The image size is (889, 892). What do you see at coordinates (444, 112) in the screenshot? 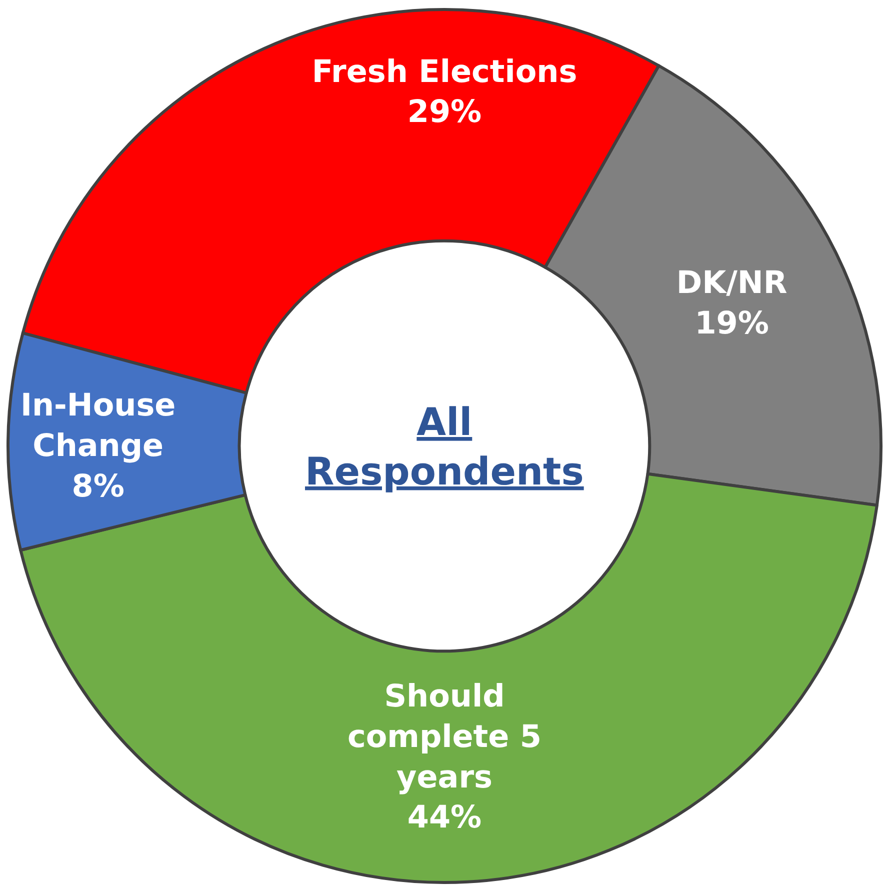
I see `data-label: 29%` at bounding box center [444, 112].